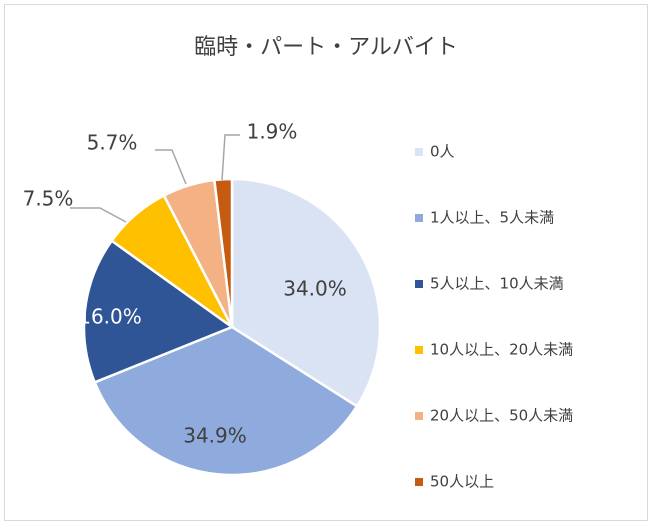 This screenshot has height=525, width=652. Describe the element at coordinates (326, 47) in the screenshot. I see `chart-title: 臨時・パート・アルバイト` at that location.